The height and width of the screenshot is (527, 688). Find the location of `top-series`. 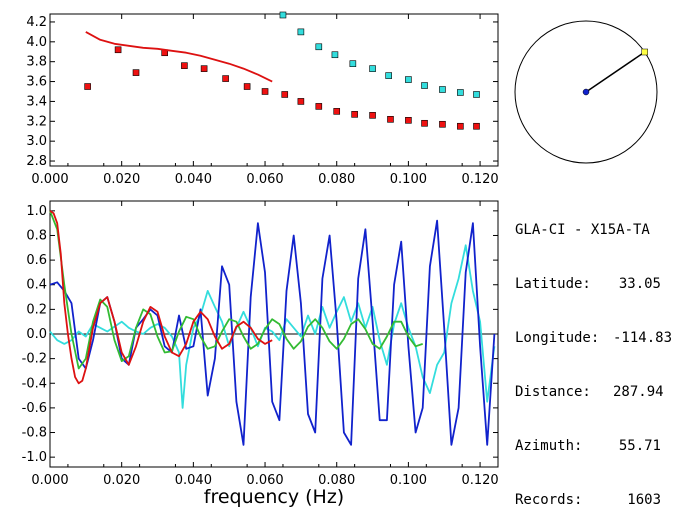

top-series is located at coordinates (282, 70).